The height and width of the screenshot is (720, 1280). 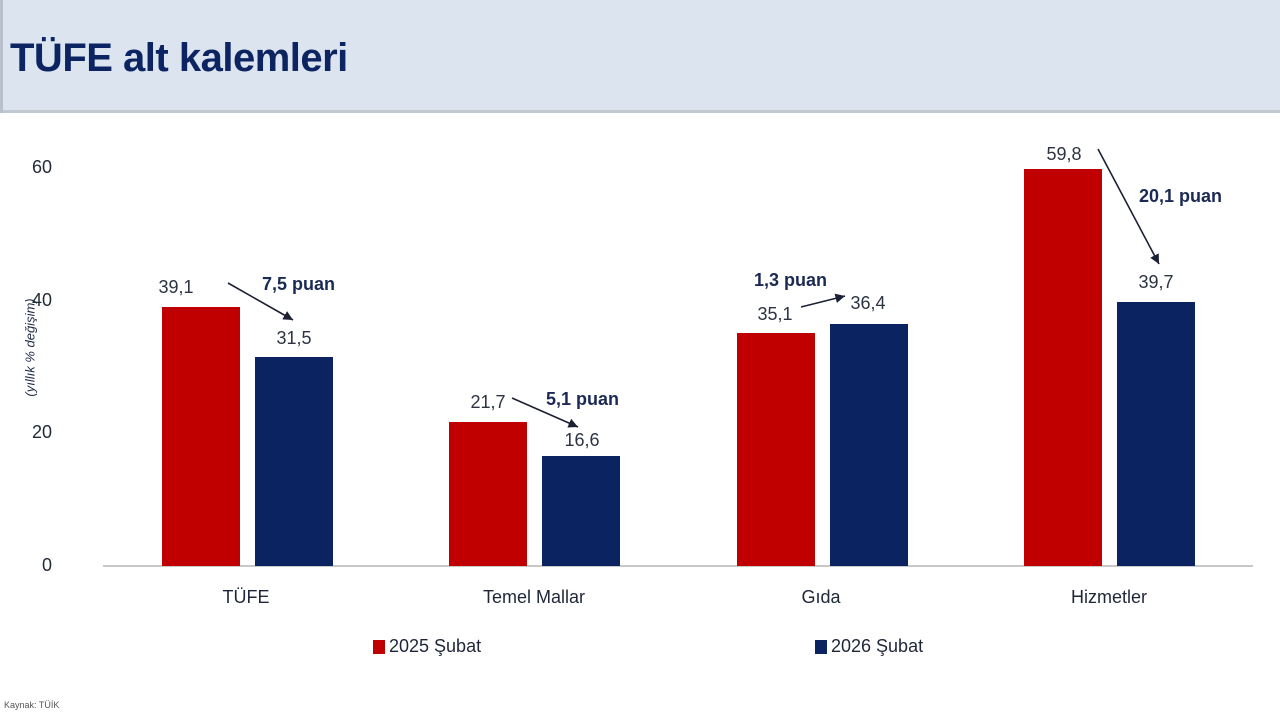 I want to click on legend-item-2026: 2026 Şubat, so click(x=869, y=646).